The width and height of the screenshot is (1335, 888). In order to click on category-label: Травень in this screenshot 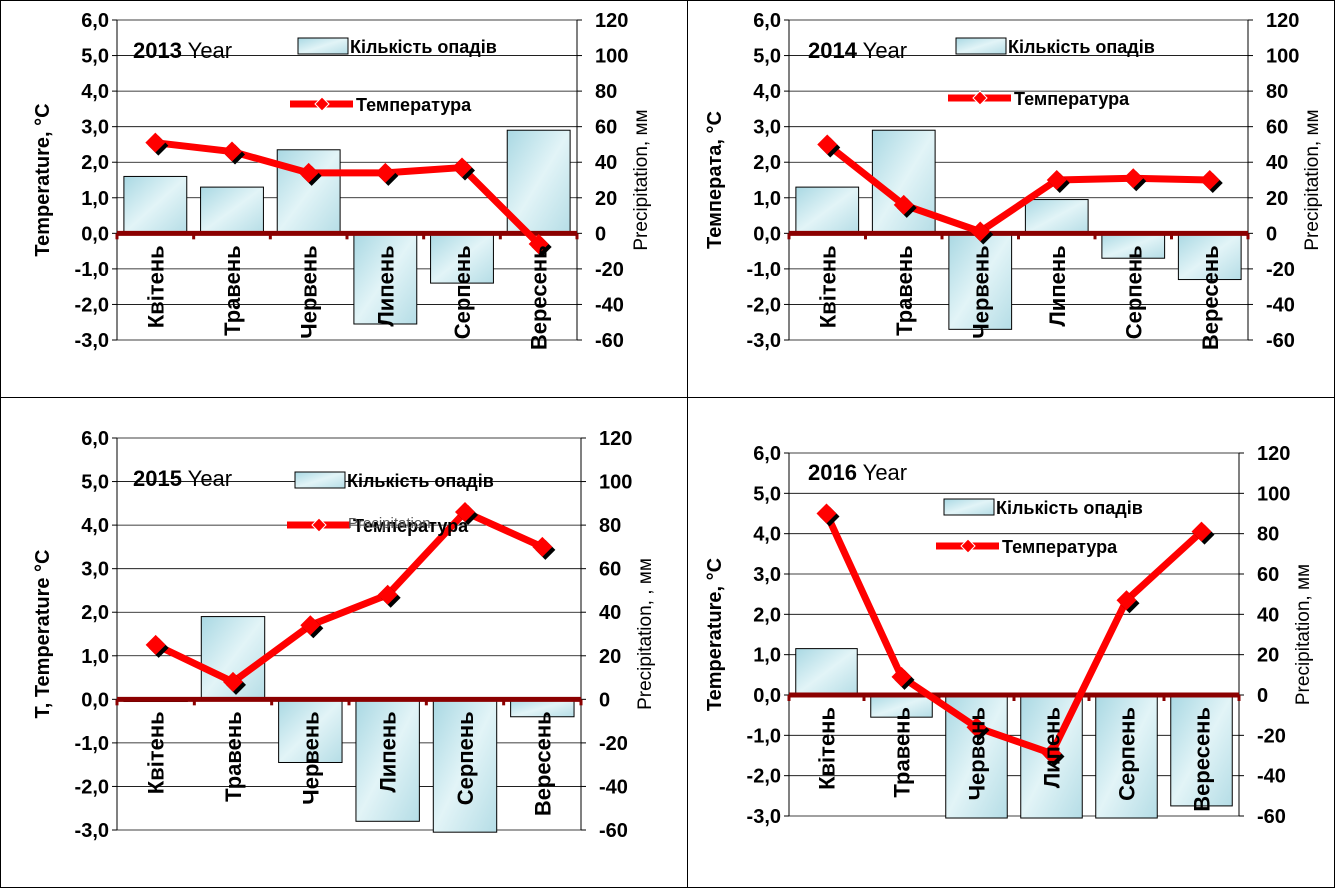, I will do `click(904, 290)`.